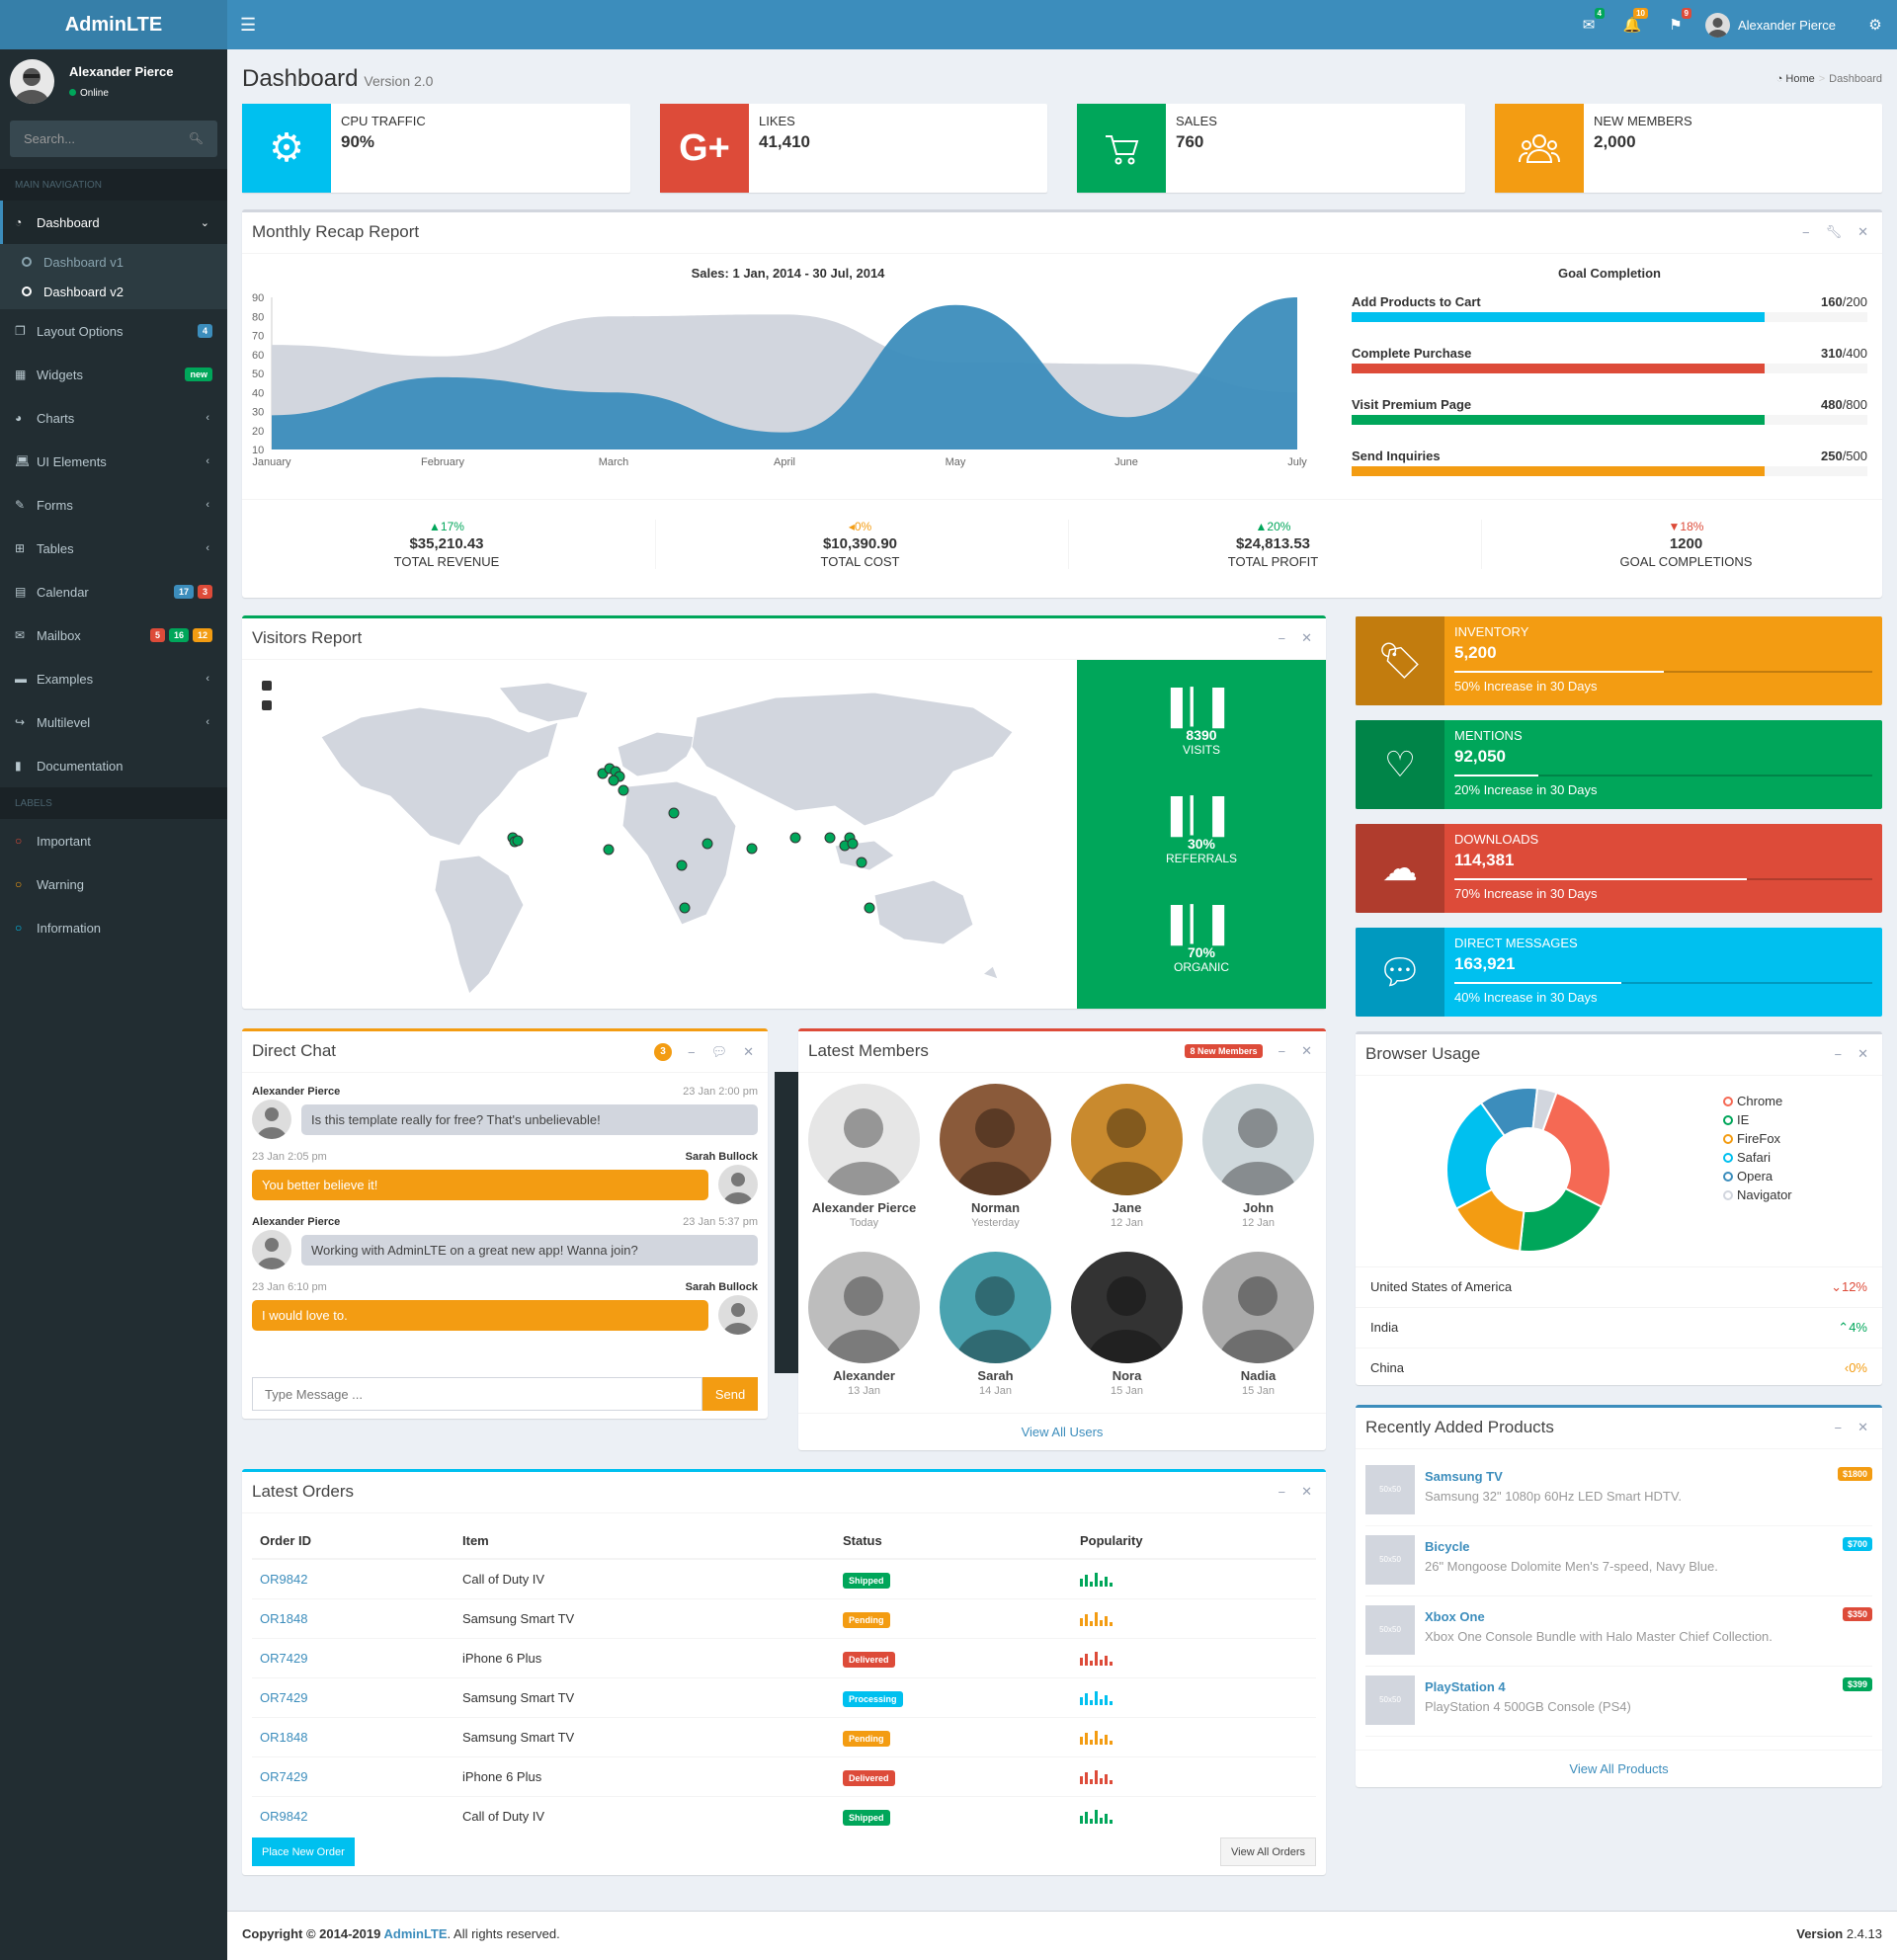 The image size is (1897, 1960). I want to click on zoom-in-icon, so click(267, 686).